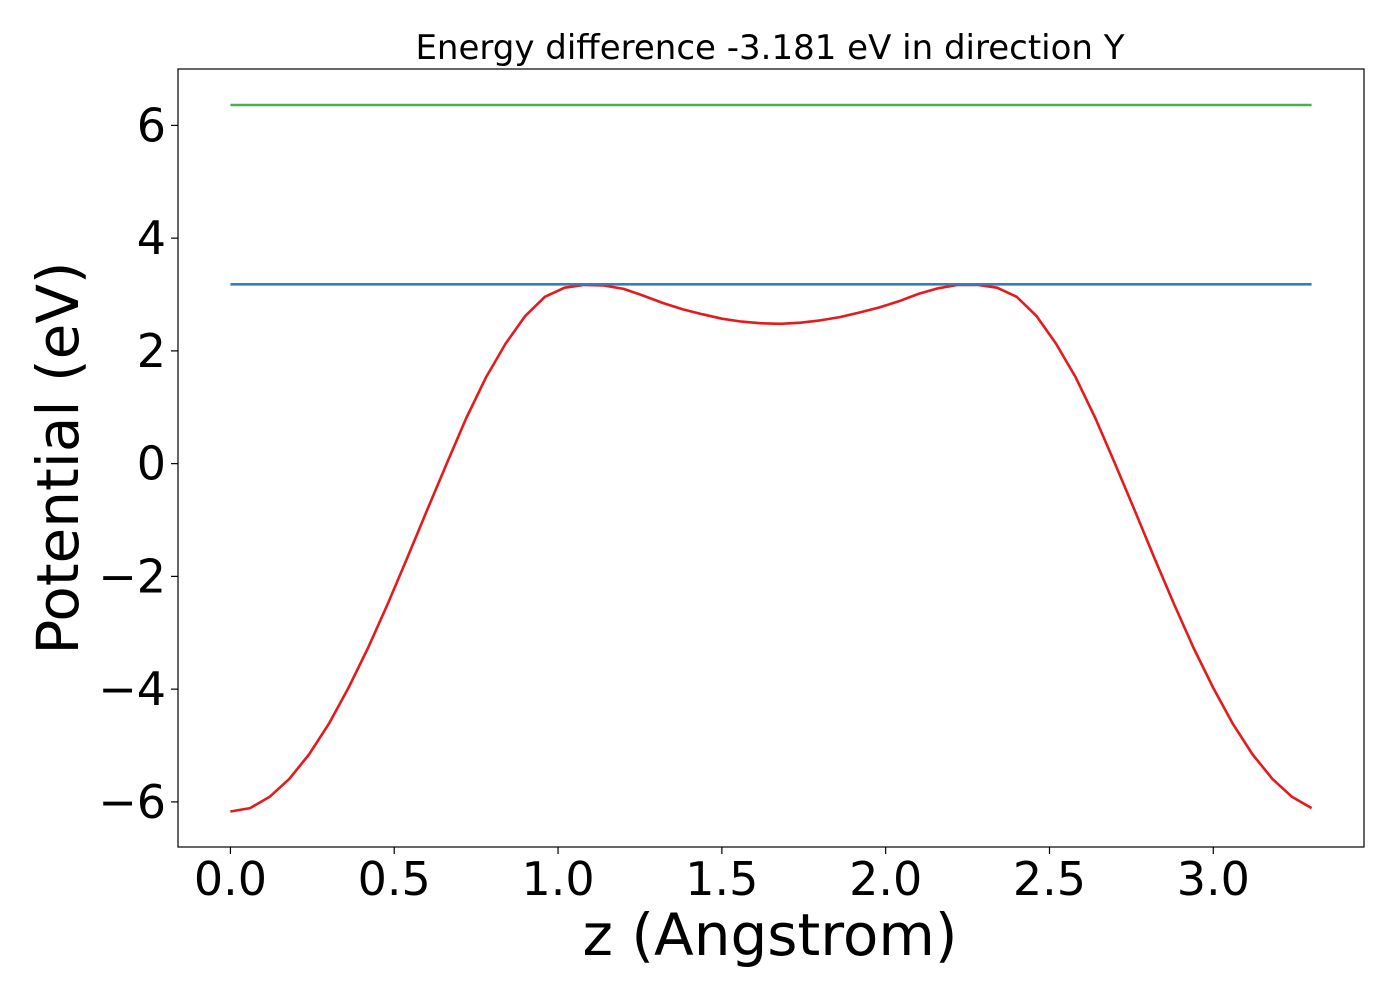  Describe the element at coordinates (394, 879) in the screenshot. I see `x-tick-label: 0.5` at that location.